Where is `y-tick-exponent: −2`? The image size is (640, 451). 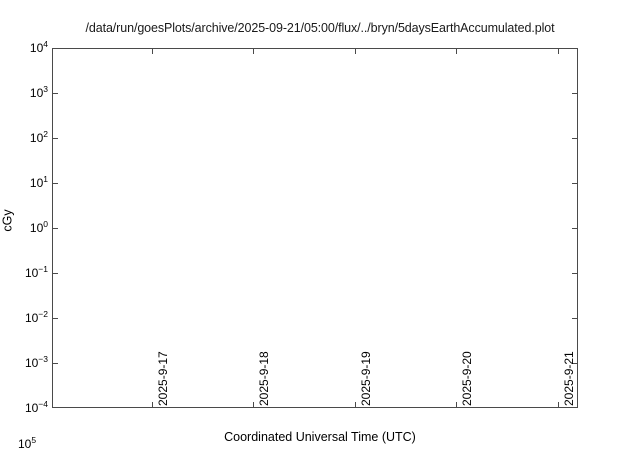
y-tick-exponent: −2 is located at coordinates (43, 314).